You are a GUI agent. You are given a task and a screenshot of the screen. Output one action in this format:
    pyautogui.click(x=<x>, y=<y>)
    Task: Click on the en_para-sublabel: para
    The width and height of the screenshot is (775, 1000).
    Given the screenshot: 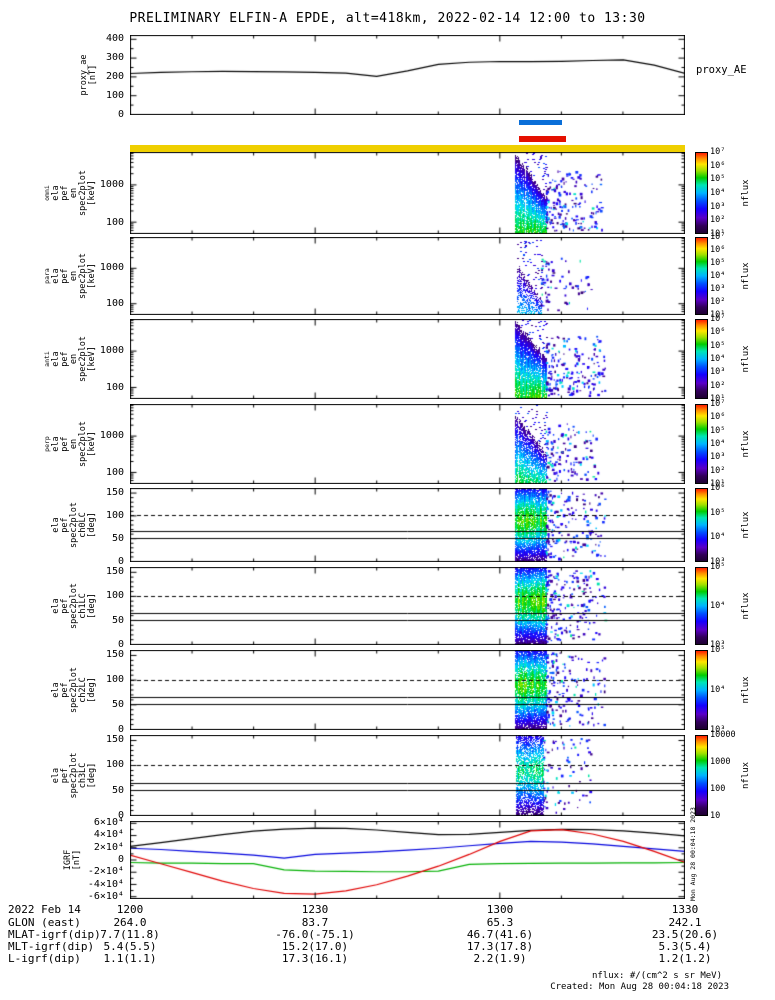 What is the action you would take?
    pyautogui.click(x=47, y=276)
    